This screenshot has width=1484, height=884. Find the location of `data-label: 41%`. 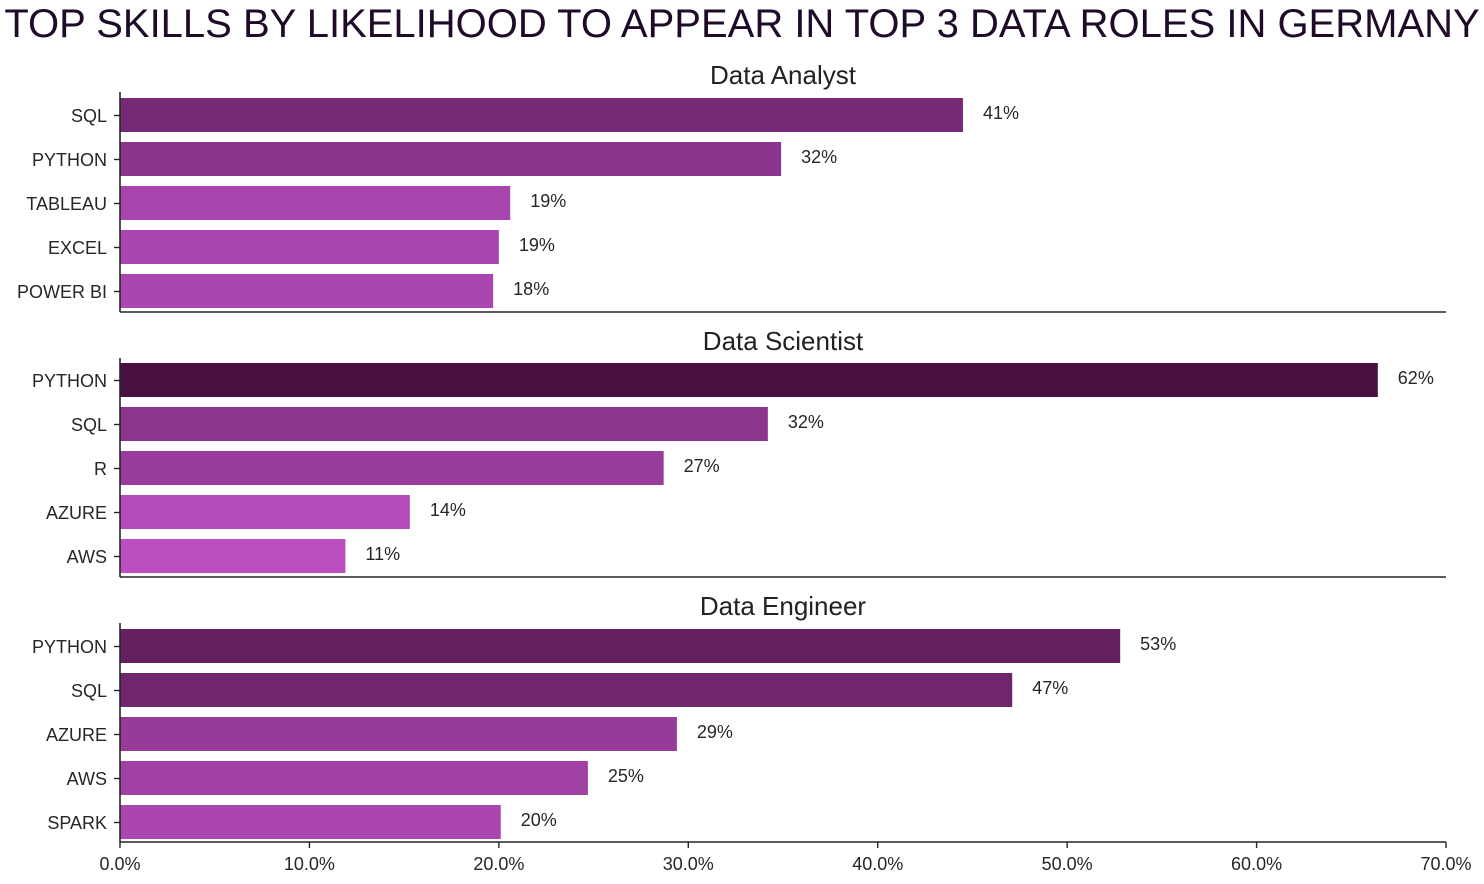

data-label: 41% is located at coordinates (1001, 113).